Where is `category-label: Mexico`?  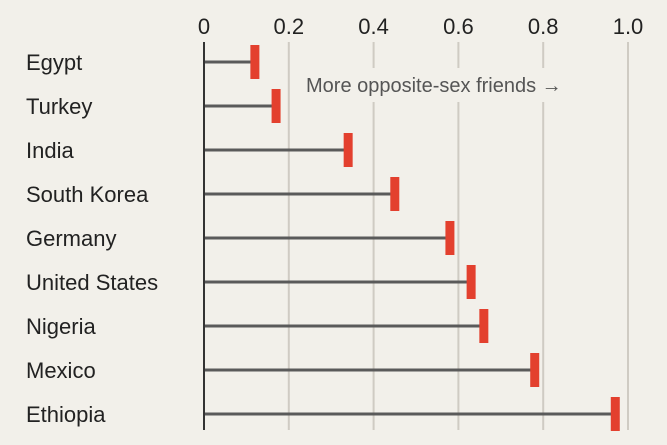 category-label: Mexico is located at coordinates (61, 370).